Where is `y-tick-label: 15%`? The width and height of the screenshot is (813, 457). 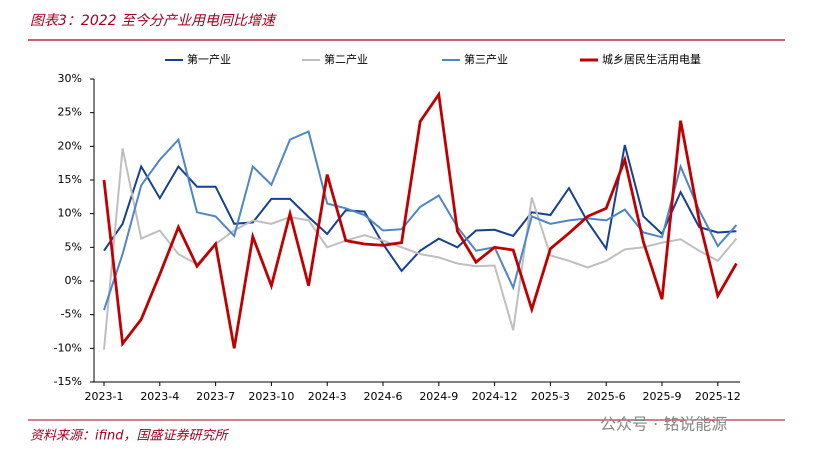
y-tick-label: 15% is located at coordinates (70, 179).